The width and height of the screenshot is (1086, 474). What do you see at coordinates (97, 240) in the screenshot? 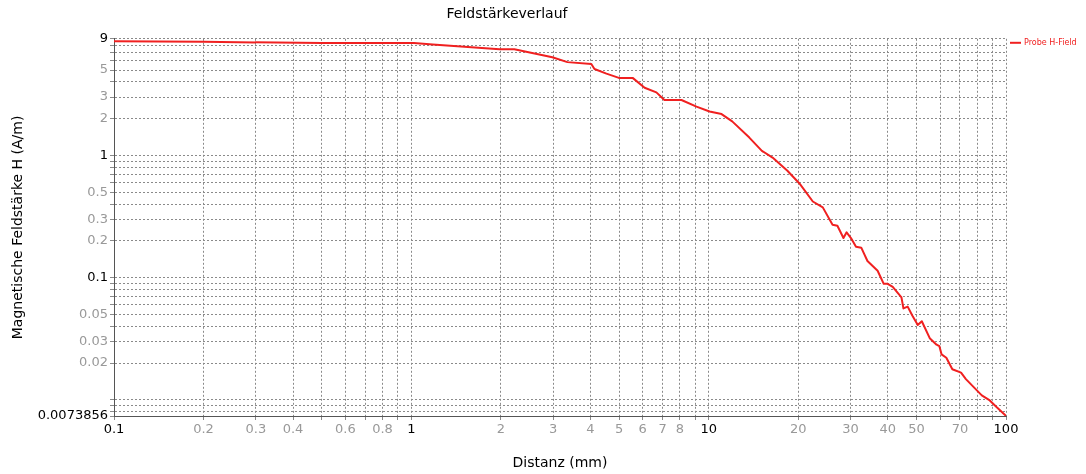
I see `y-tick-label: 0.2` at bounding box center [97, 240].